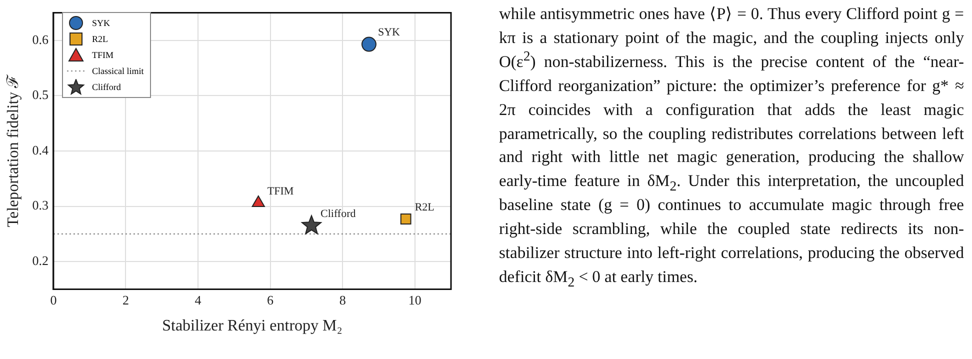 Image resolution: width=972 pixels, height=359 pixels. What do you see at coordinates (40, 150) in the screenshot?
I see `y-tick-label: 0.4` at bounding box center [40, 150].